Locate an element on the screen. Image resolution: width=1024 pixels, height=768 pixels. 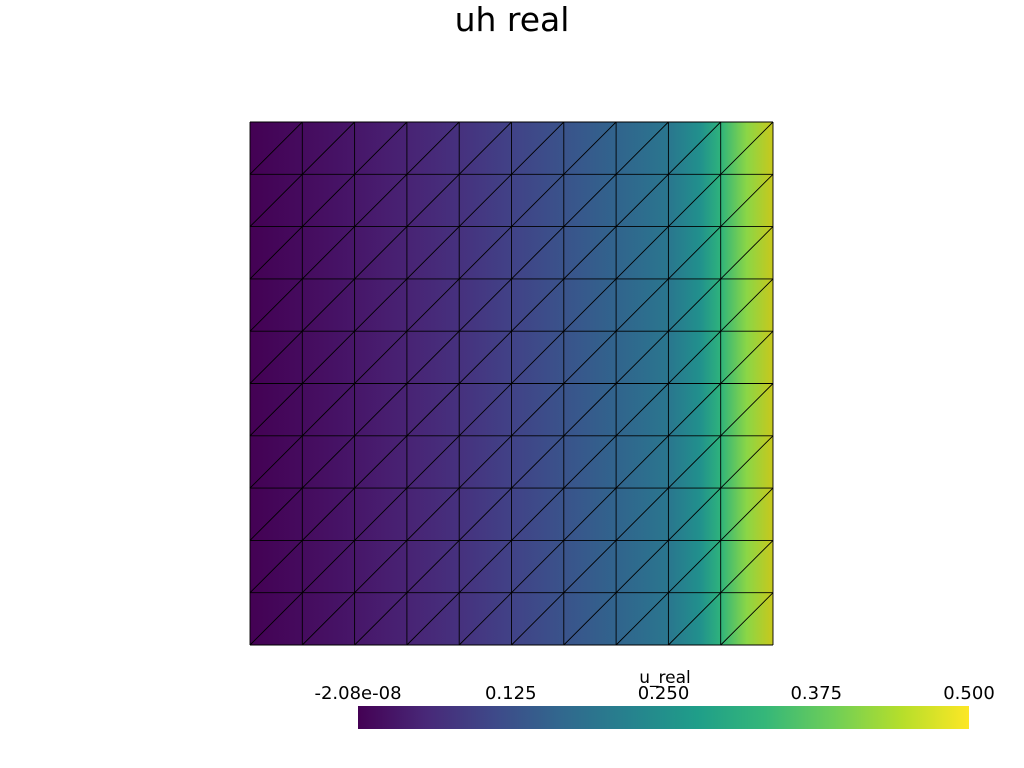
colorbar-tick-label: -2.08e-08 is located at coordinates (358, 693).